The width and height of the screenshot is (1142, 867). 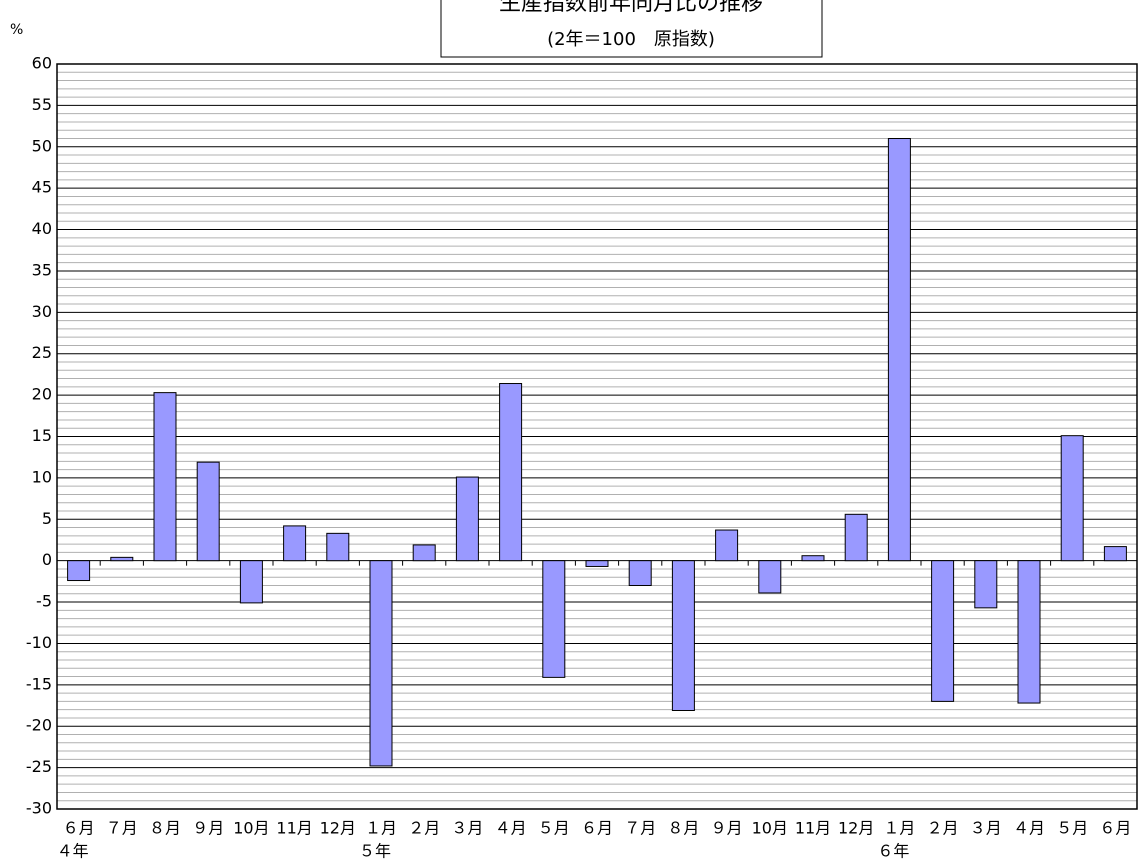 What do you see at coordinates (39, 766) in the screenshot?
I see `y-tick-label: -25` at bounding box center [39, 766].